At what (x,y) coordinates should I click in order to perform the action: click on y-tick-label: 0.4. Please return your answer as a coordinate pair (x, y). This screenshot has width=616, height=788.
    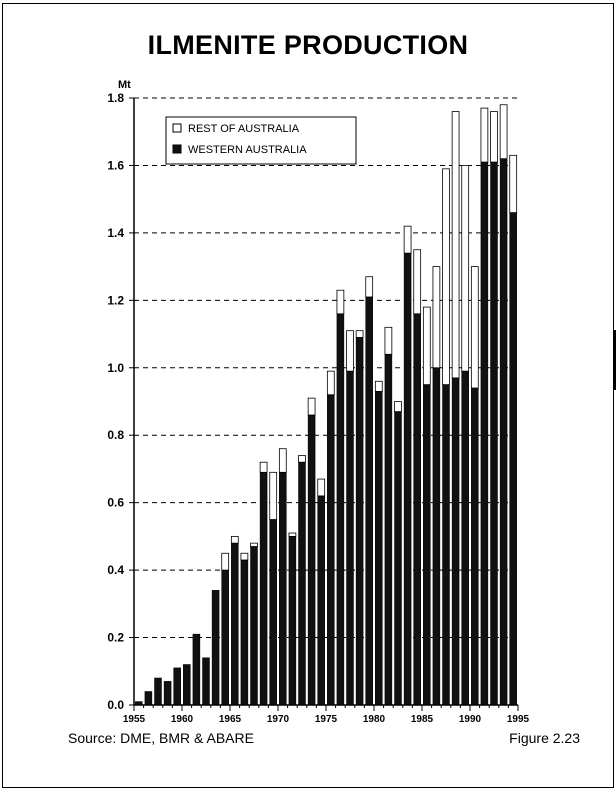
    Looking at the image, I should click on (115, 570).